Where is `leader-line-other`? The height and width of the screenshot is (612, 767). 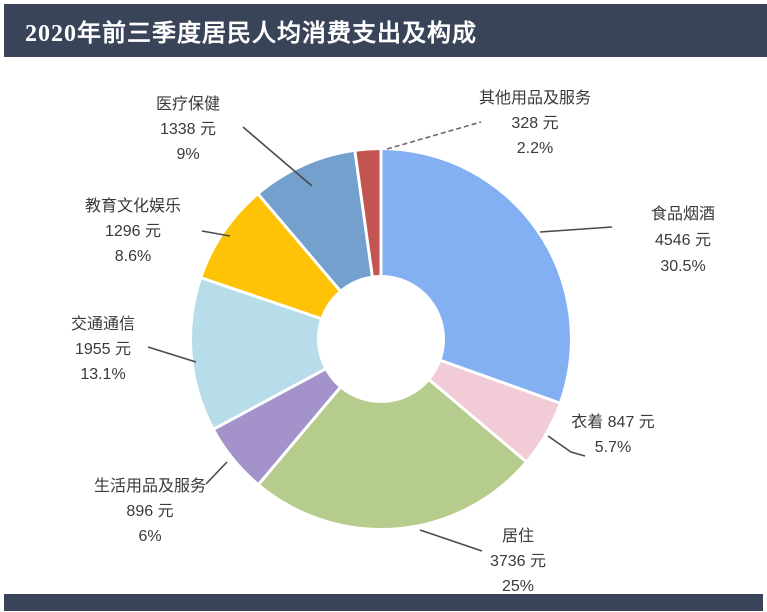 leader-line-other is located at coordinates (434, 135).